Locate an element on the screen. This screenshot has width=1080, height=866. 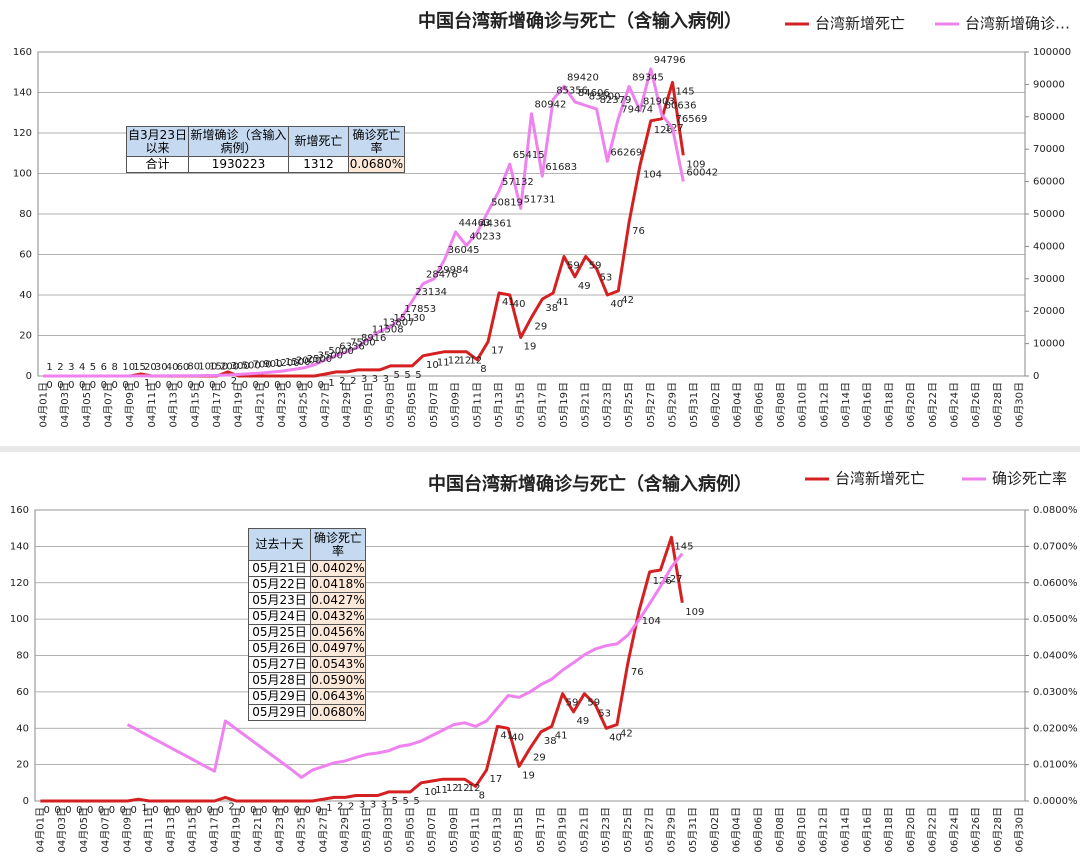
data-label: 82379 is located at coordinates (616, 100).